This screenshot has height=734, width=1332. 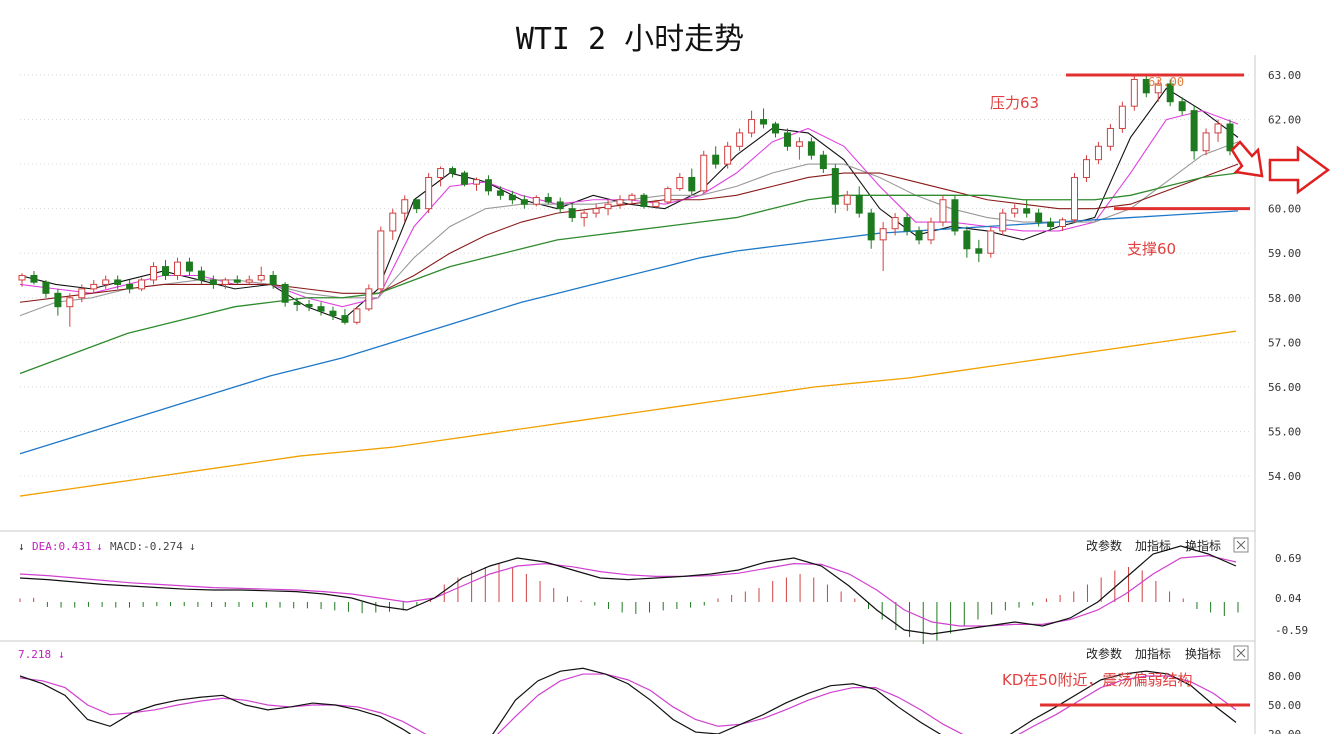 I want to click on macd-y-tick-labels: 0.69 0.04 -0.59, so click(x=1291, y=594).